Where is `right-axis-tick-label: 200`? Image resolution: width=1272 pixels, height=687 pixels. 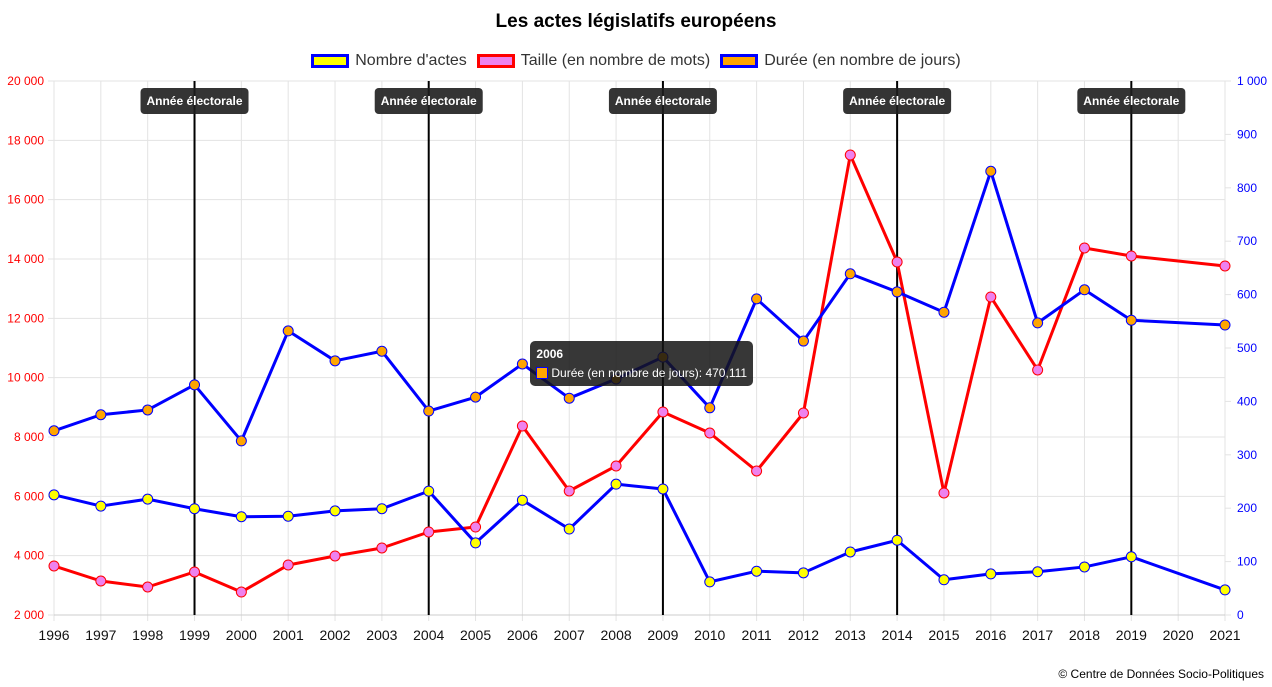 right-axis-tick-label: 200 is located at coordinates (1247, 508).